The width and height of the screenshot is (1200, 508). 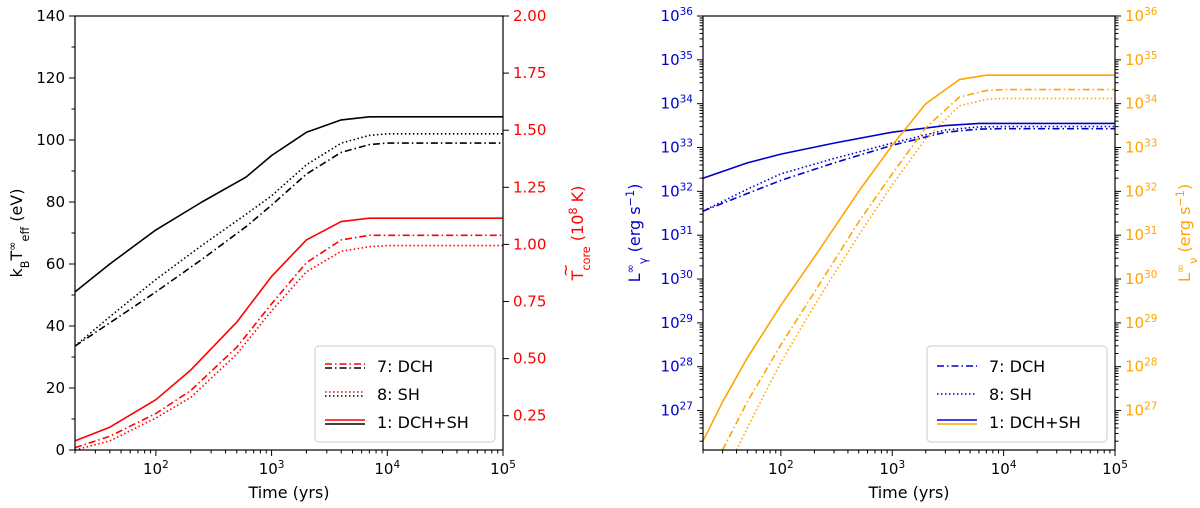 What do you see at coordinates (1141, 103) in the screenshot?
I see `y-right-tick-label: 1034` at bounding box center [1141, 103].